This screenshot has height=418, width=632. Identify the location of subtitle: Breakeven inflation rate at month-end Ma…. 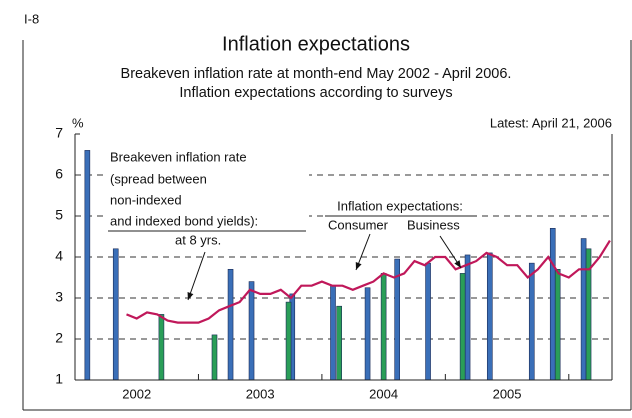
(316, 74).